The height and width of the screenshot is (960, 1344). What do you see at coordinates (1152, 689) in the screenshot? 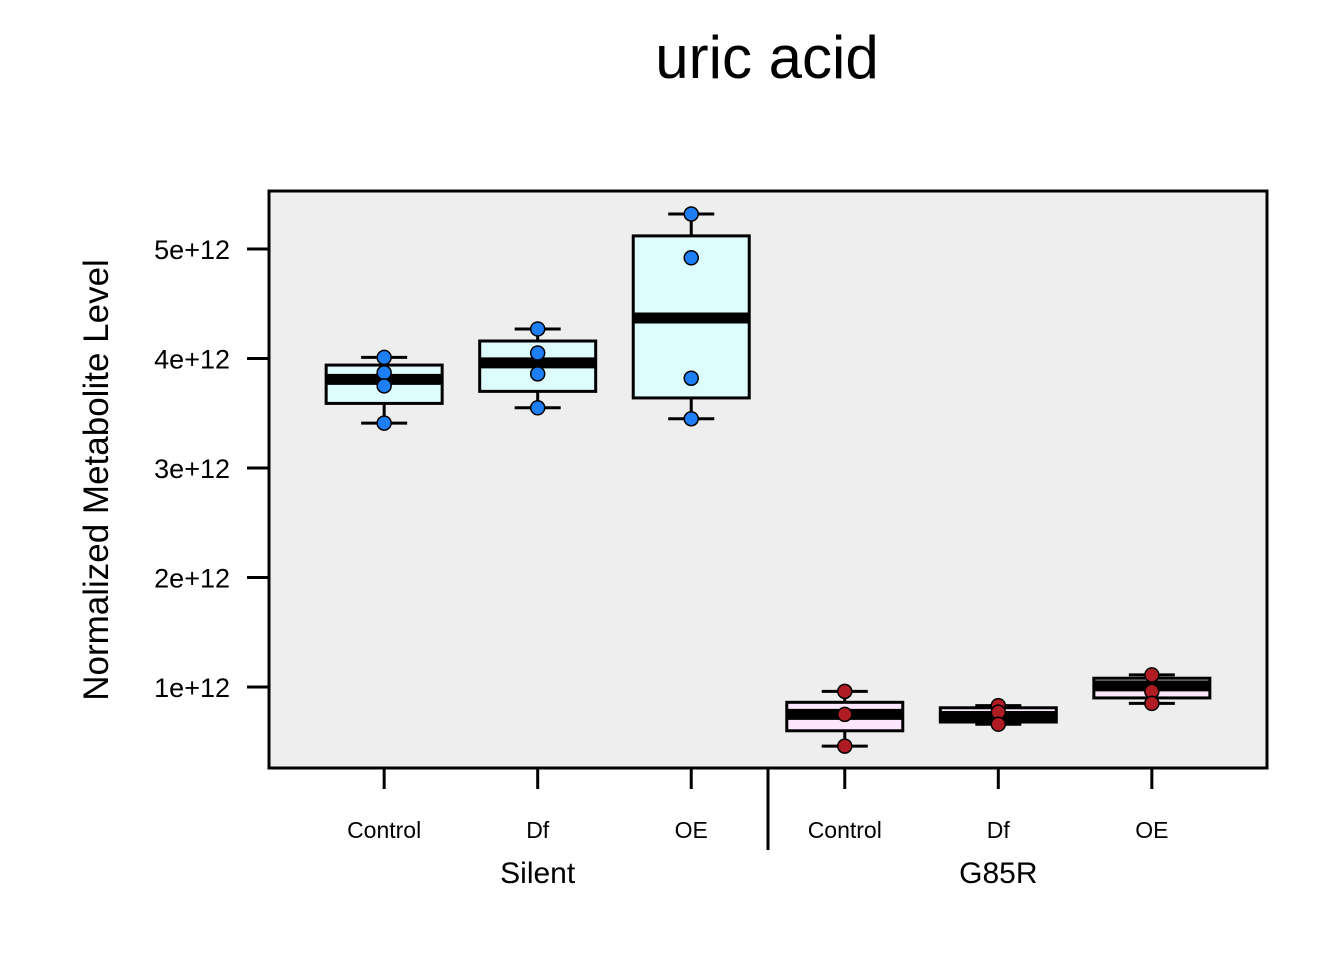
I see `box-g85r-oe` at bounding box center [1152, 689].